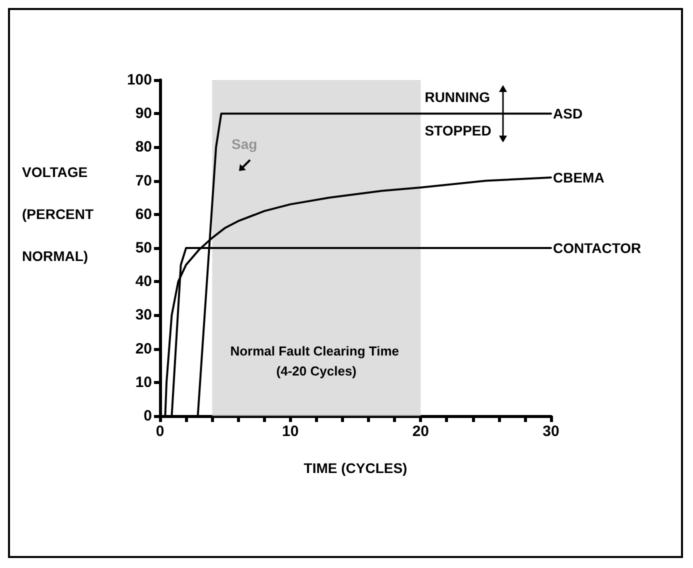 This screenshot has width=693, height=568. I want to click on y-tick-label: 10, so click(143, 382).